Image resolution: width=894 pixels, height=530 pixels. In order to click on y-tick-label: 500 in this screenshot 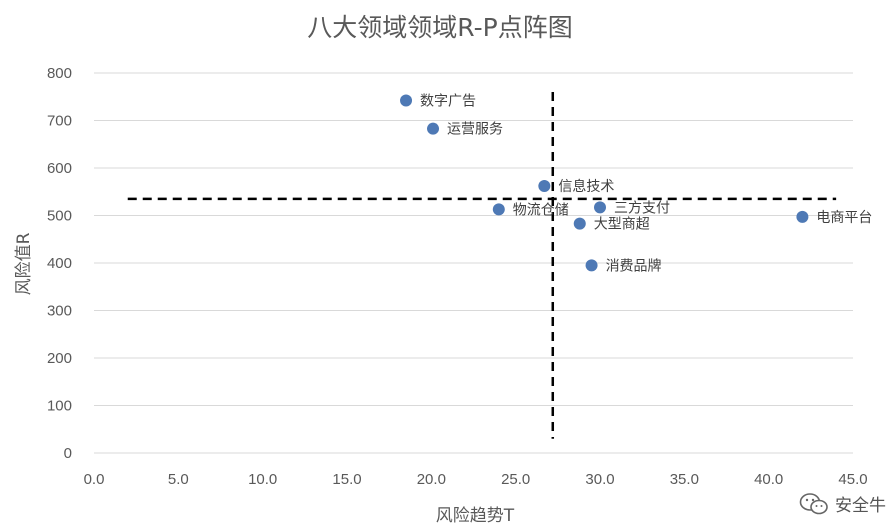, I will do `click(59, 216)`.